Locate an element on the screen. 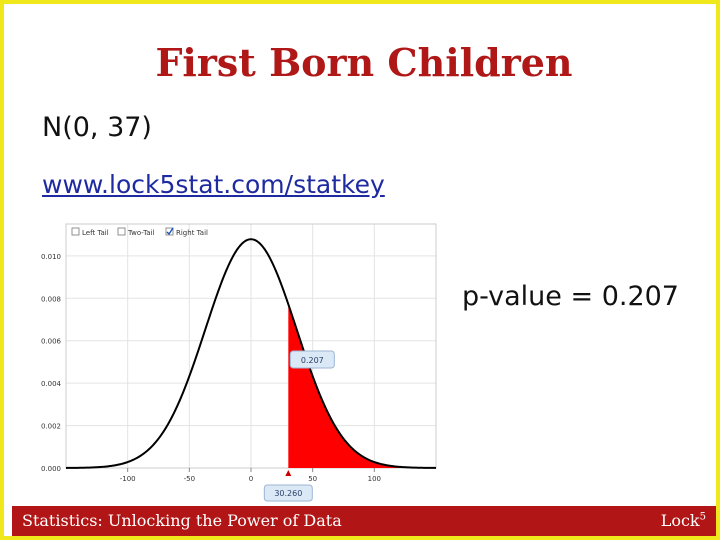  tail-option-label: Left Tail is located at coordinates (95, 233).